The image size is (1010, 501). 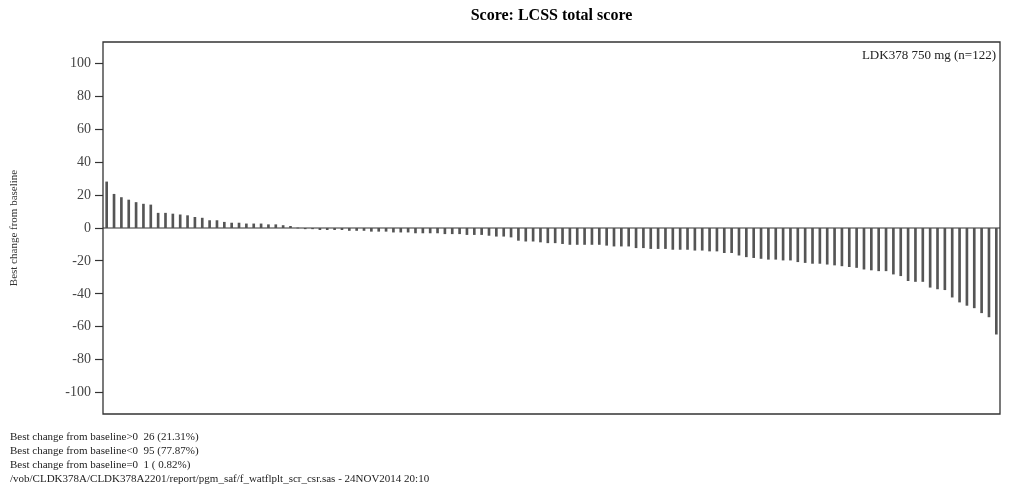 I want to click on y-tick-label: 80, so click(x=84, y=95).